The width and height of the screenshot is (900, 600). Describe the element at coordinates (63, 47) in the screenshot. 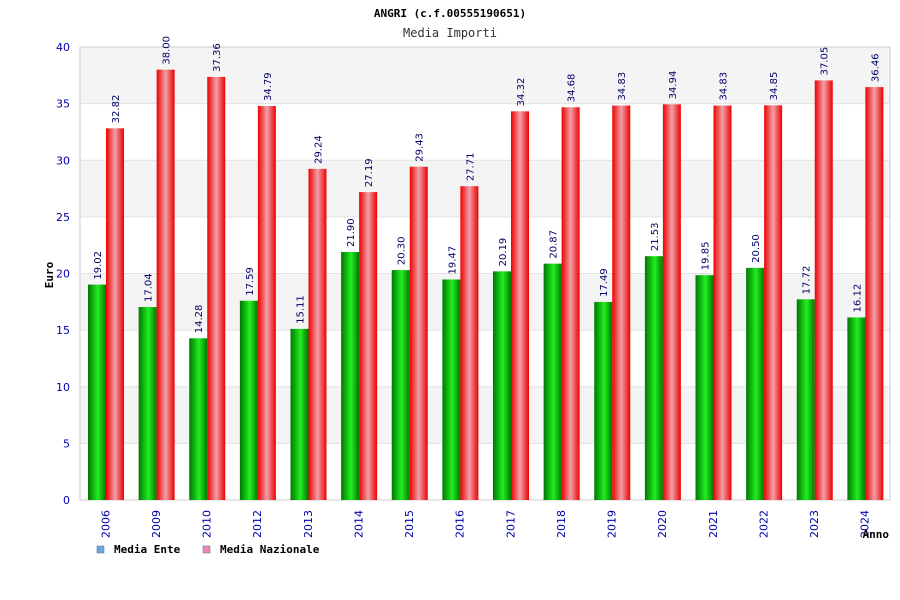

I see `y-tick-label: 40` at that location.